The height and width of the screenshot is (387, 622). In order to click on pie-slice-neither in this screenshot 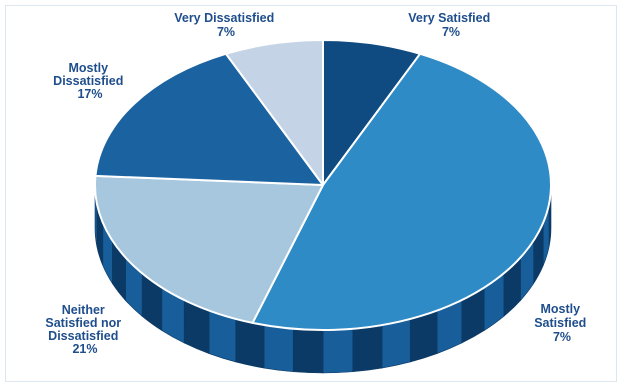, I will do `click(209, 249)`.